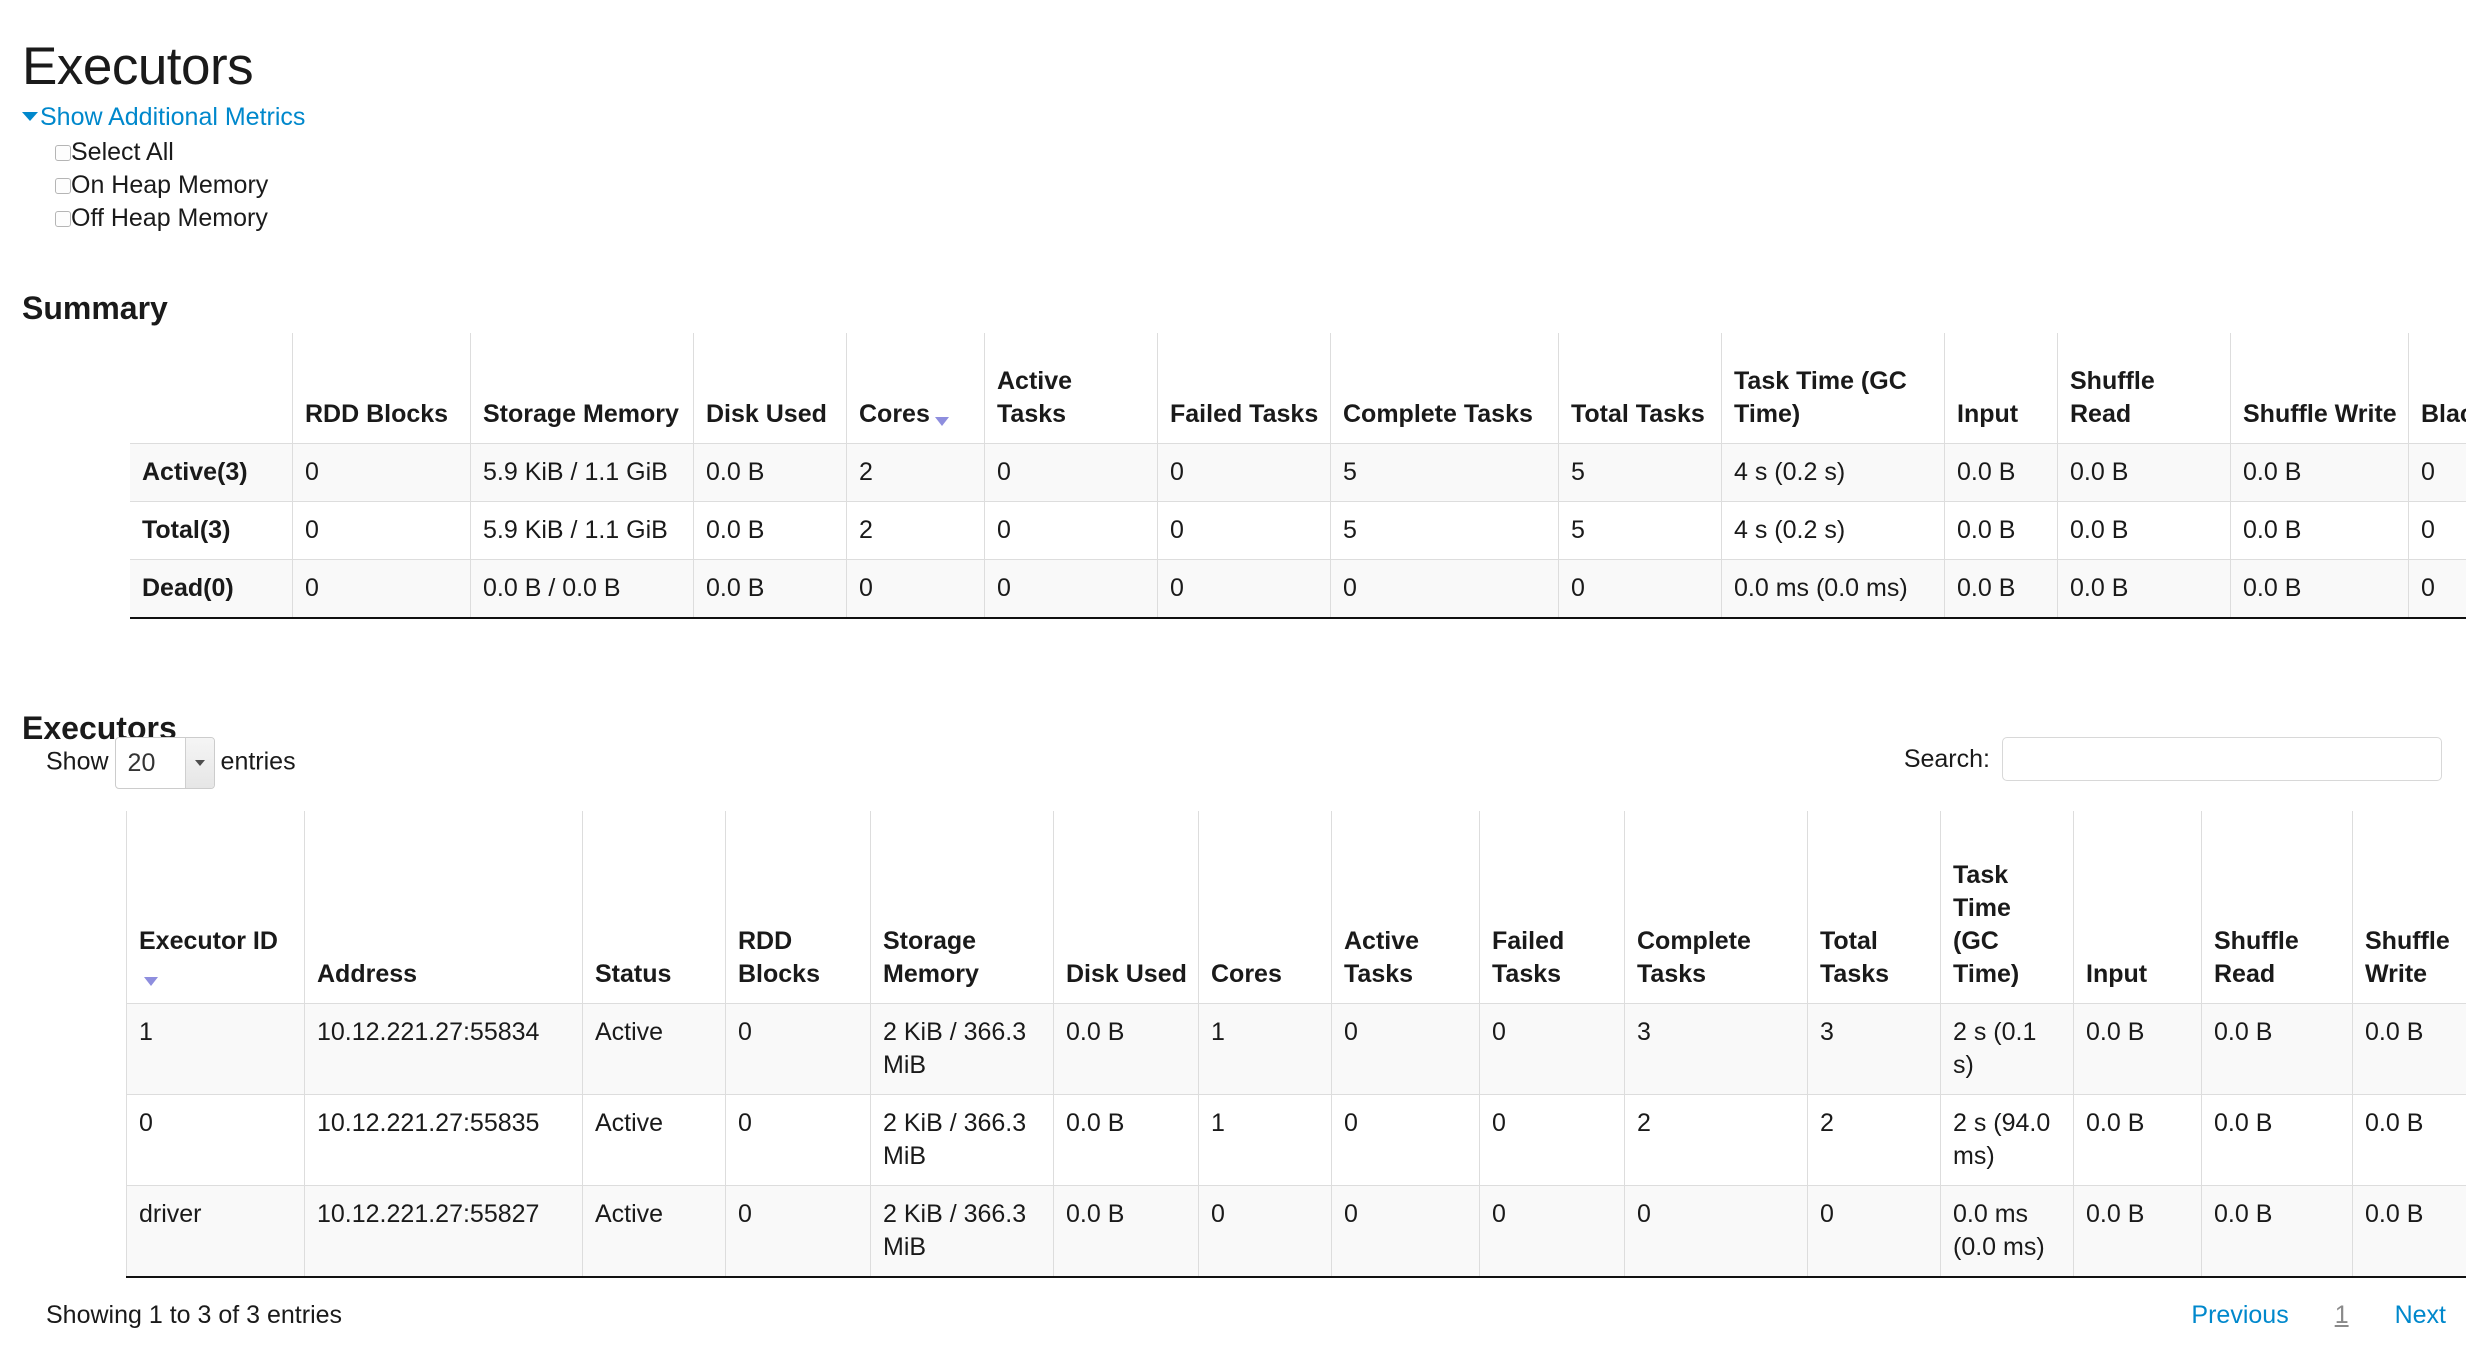 The image size is (2466, 1354). I want to click on summary-col-task-time: Task Time (GC Time), so click(1833, 388).